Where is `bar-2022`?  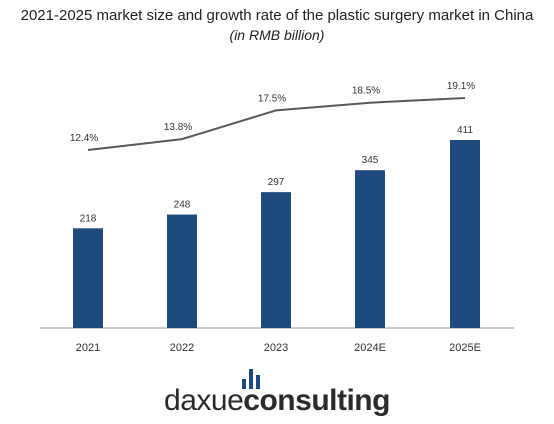
bar-2022 is located at coordinates (182, 271).